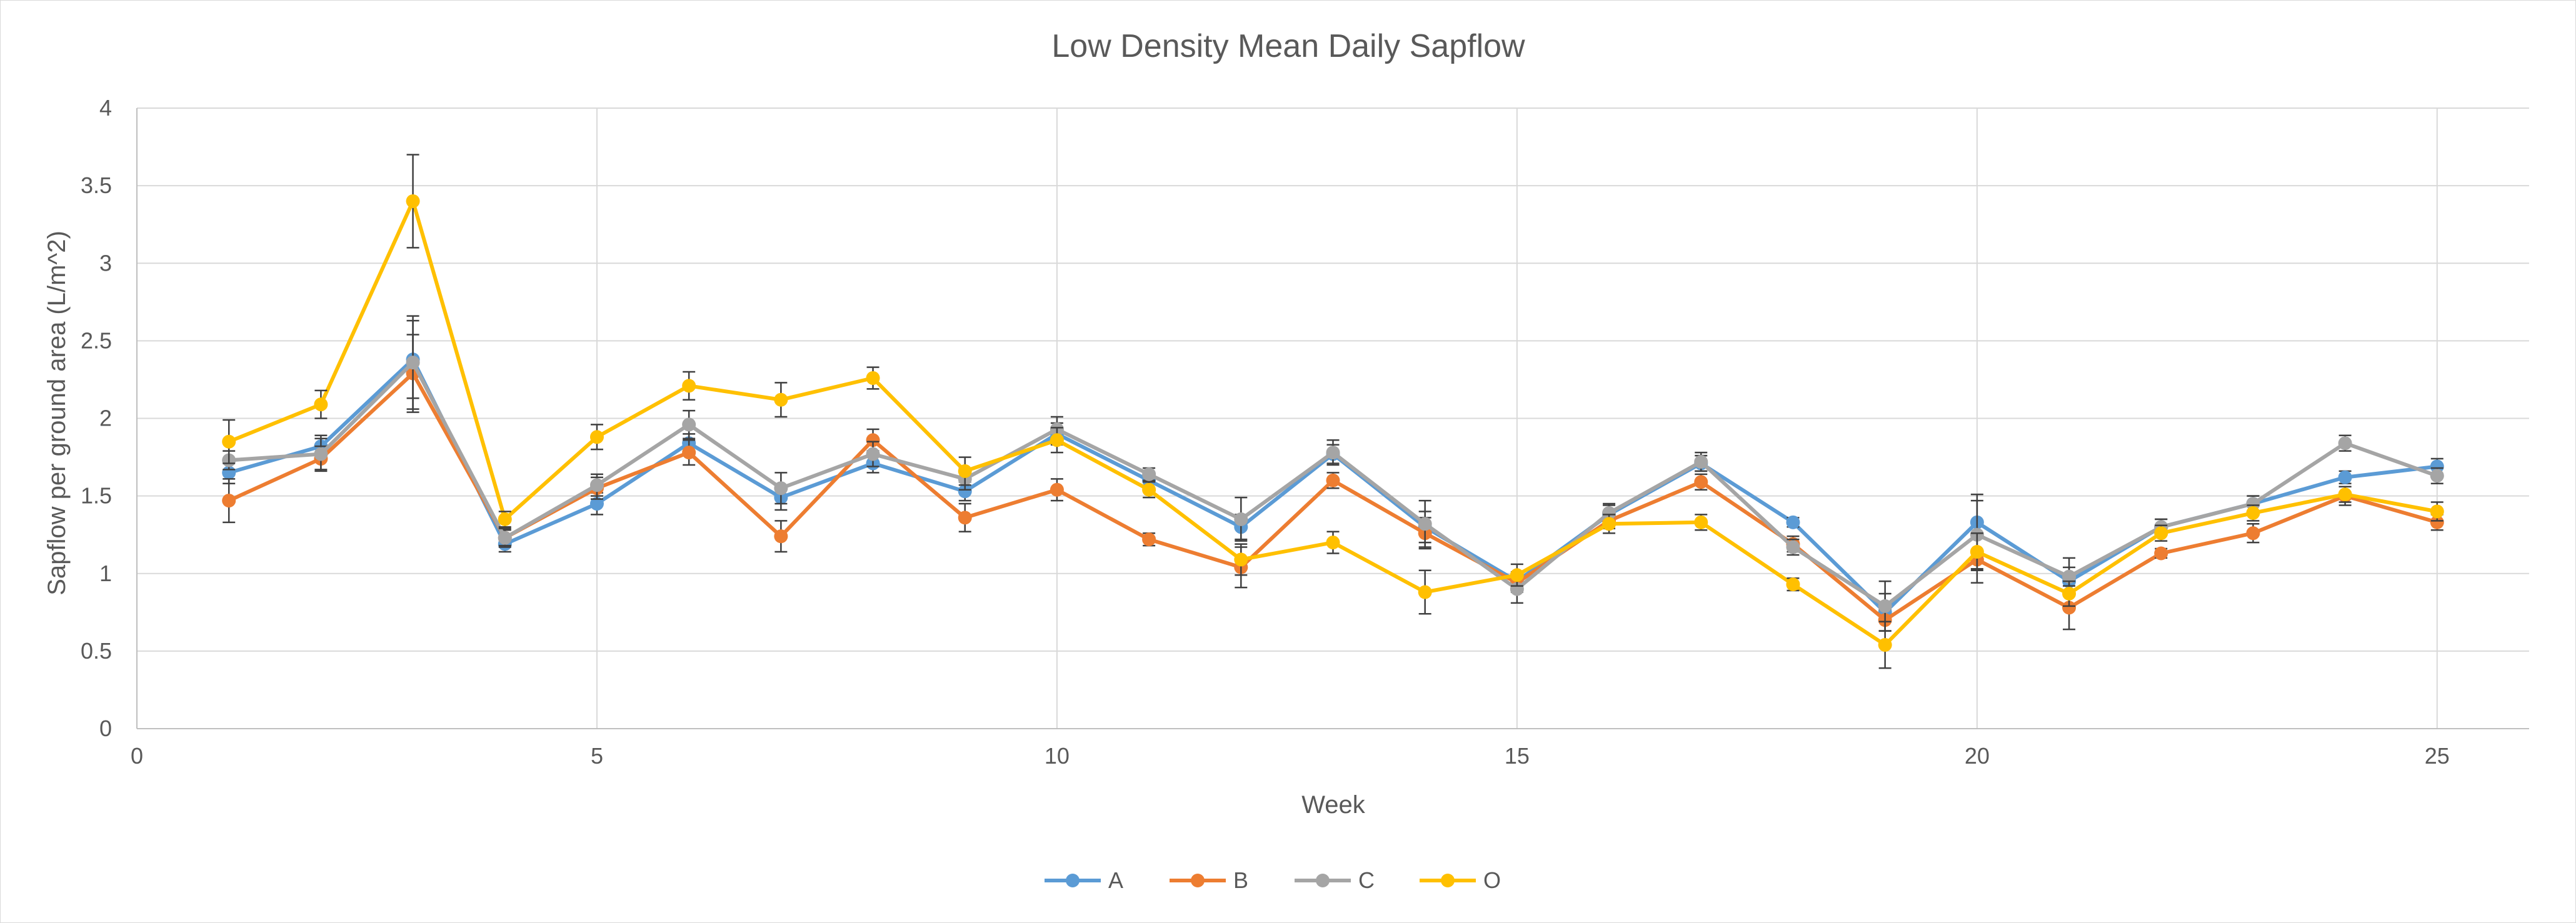  I want to click on y-tick-label: 2, so click(105, 418).